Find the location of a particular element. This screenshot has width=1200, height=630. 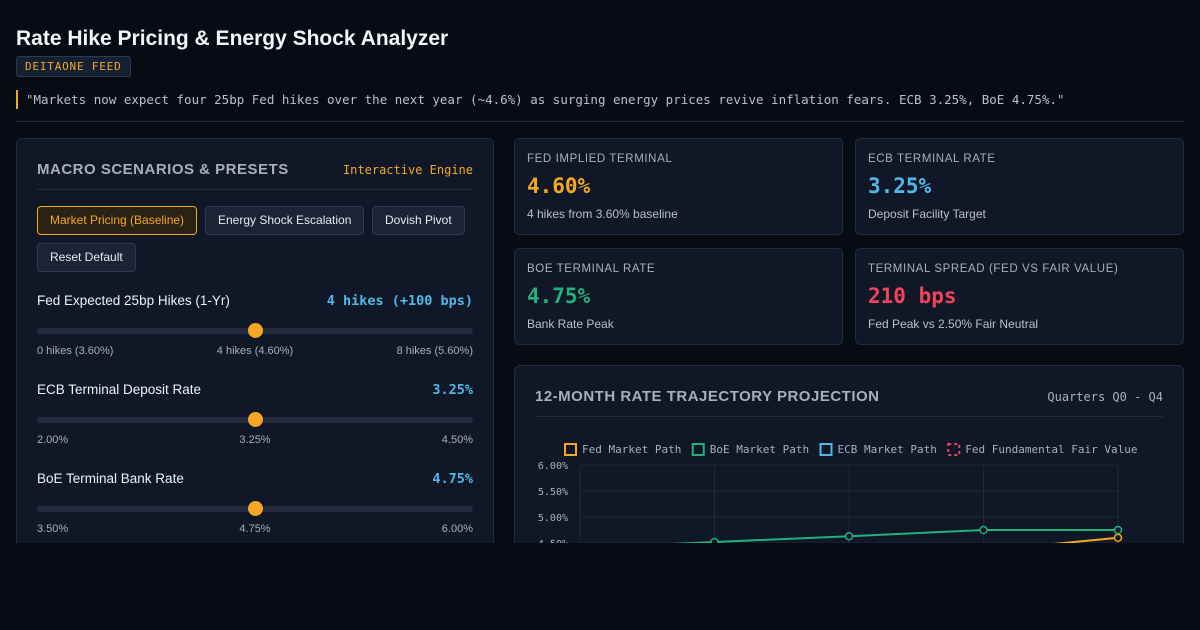

metric-sub: Bank Rate Peak is located at coordinates (570, 324).